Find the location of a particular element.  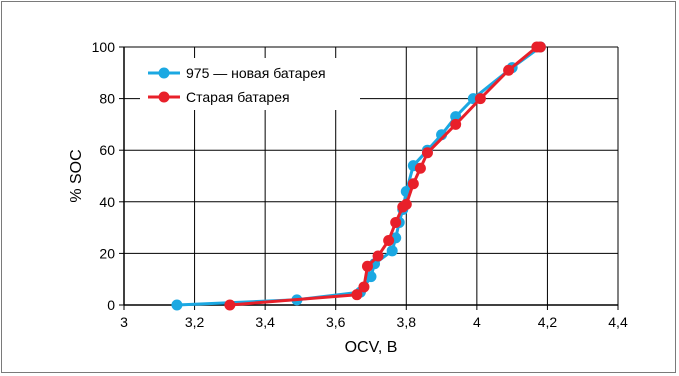

x-tick-label: 3,6 is located at coordinates (336, 322).